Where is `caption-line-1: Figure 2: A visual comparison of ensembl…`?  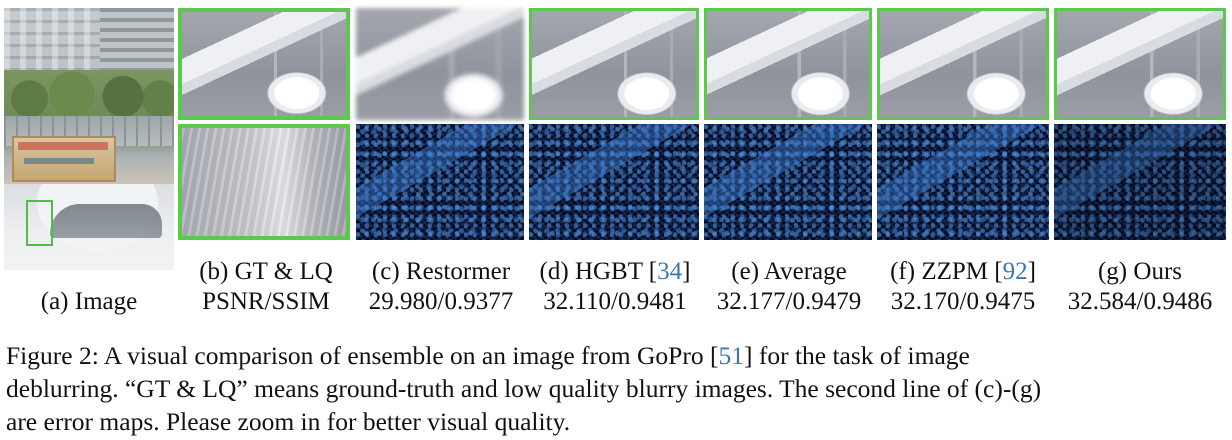
caption-line-1: Figure 2: A visual comparison of ensembl… is located at coordinates (617, 355).